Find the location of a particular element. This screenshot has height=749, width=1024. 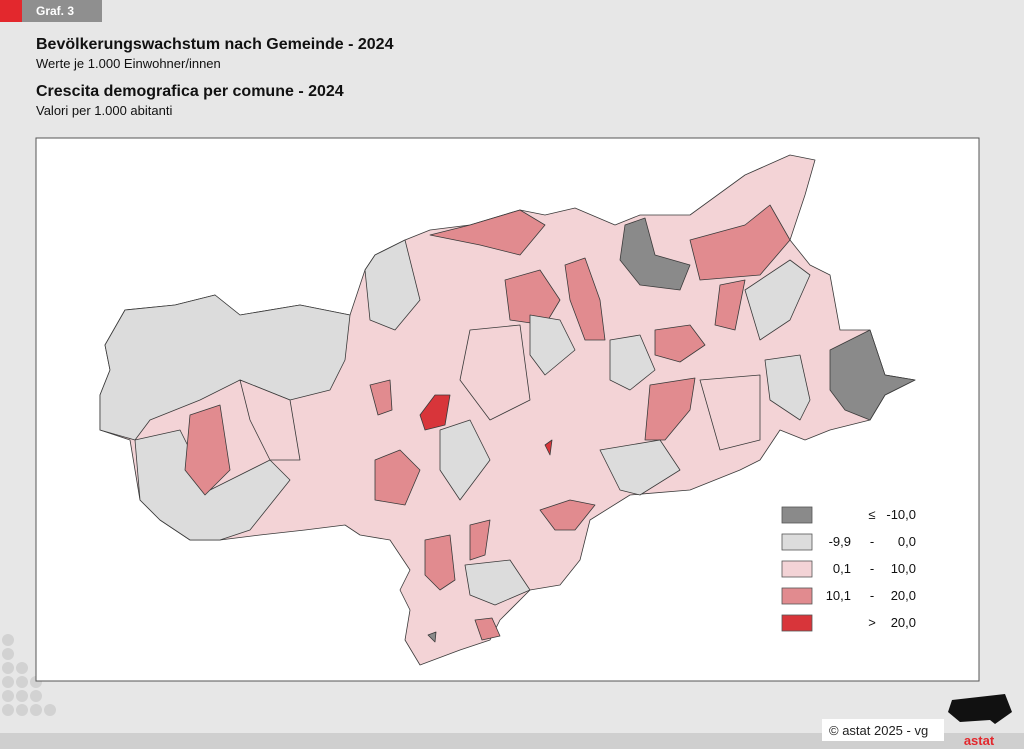

logo-shape is located at coordinates (980, 709).